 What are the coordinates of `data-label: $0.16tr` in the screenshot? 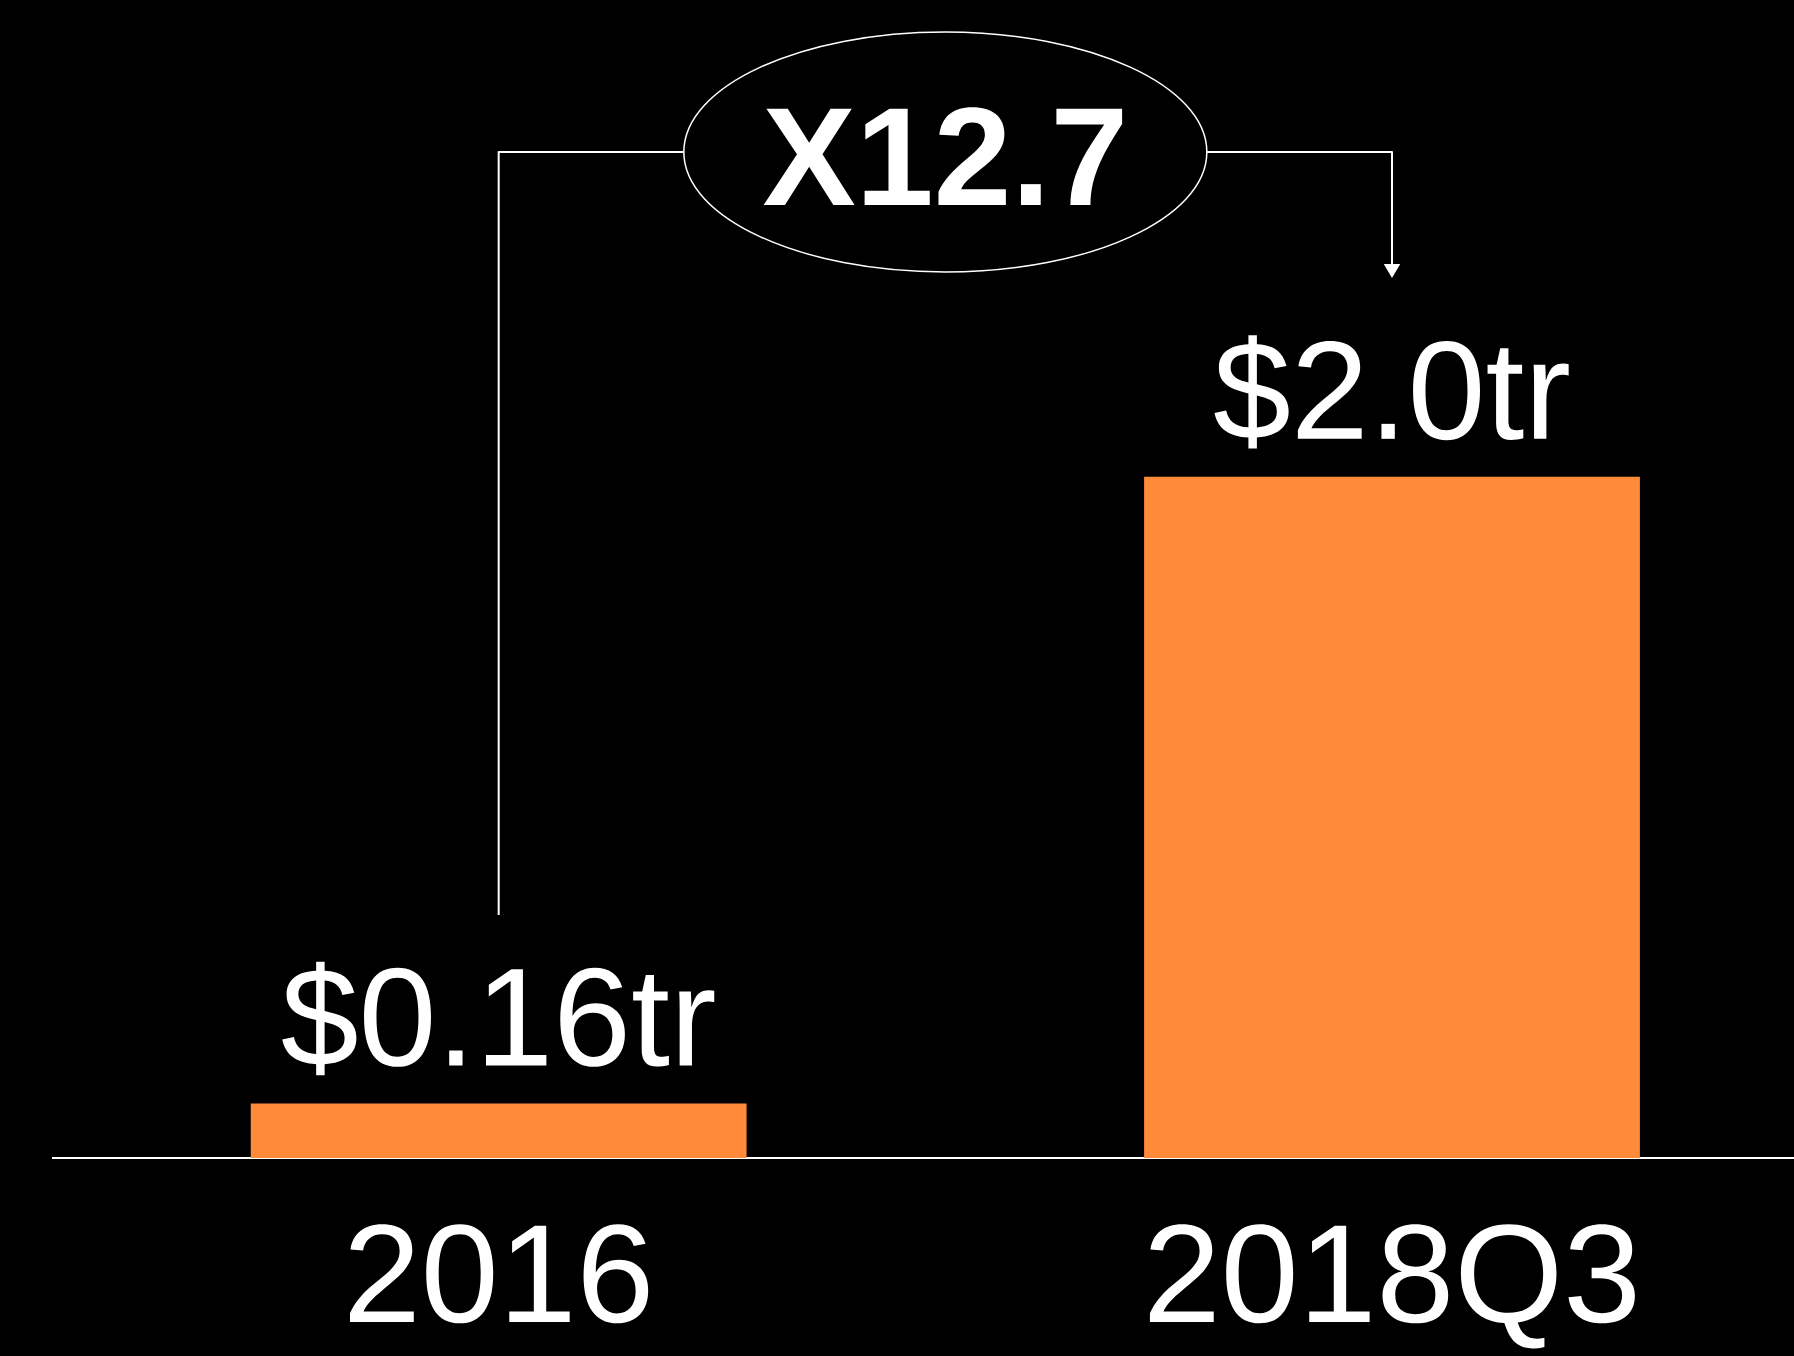 It's located at (498, 1018).